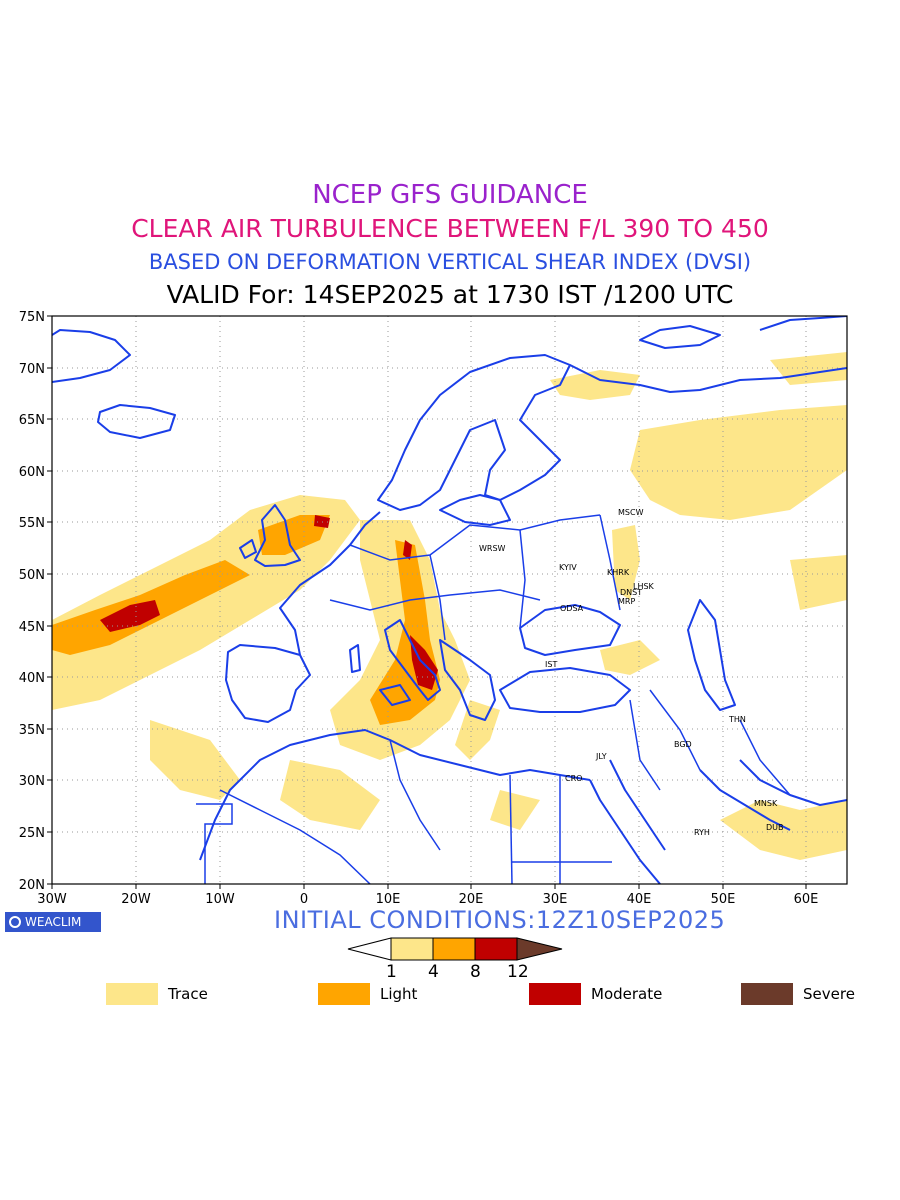 The image size is (900, 1200). What do you see at coordinates (518, 972) in the screenshot?
I see `colorbar-tick-12: 12` at bounding box center [518, 972].